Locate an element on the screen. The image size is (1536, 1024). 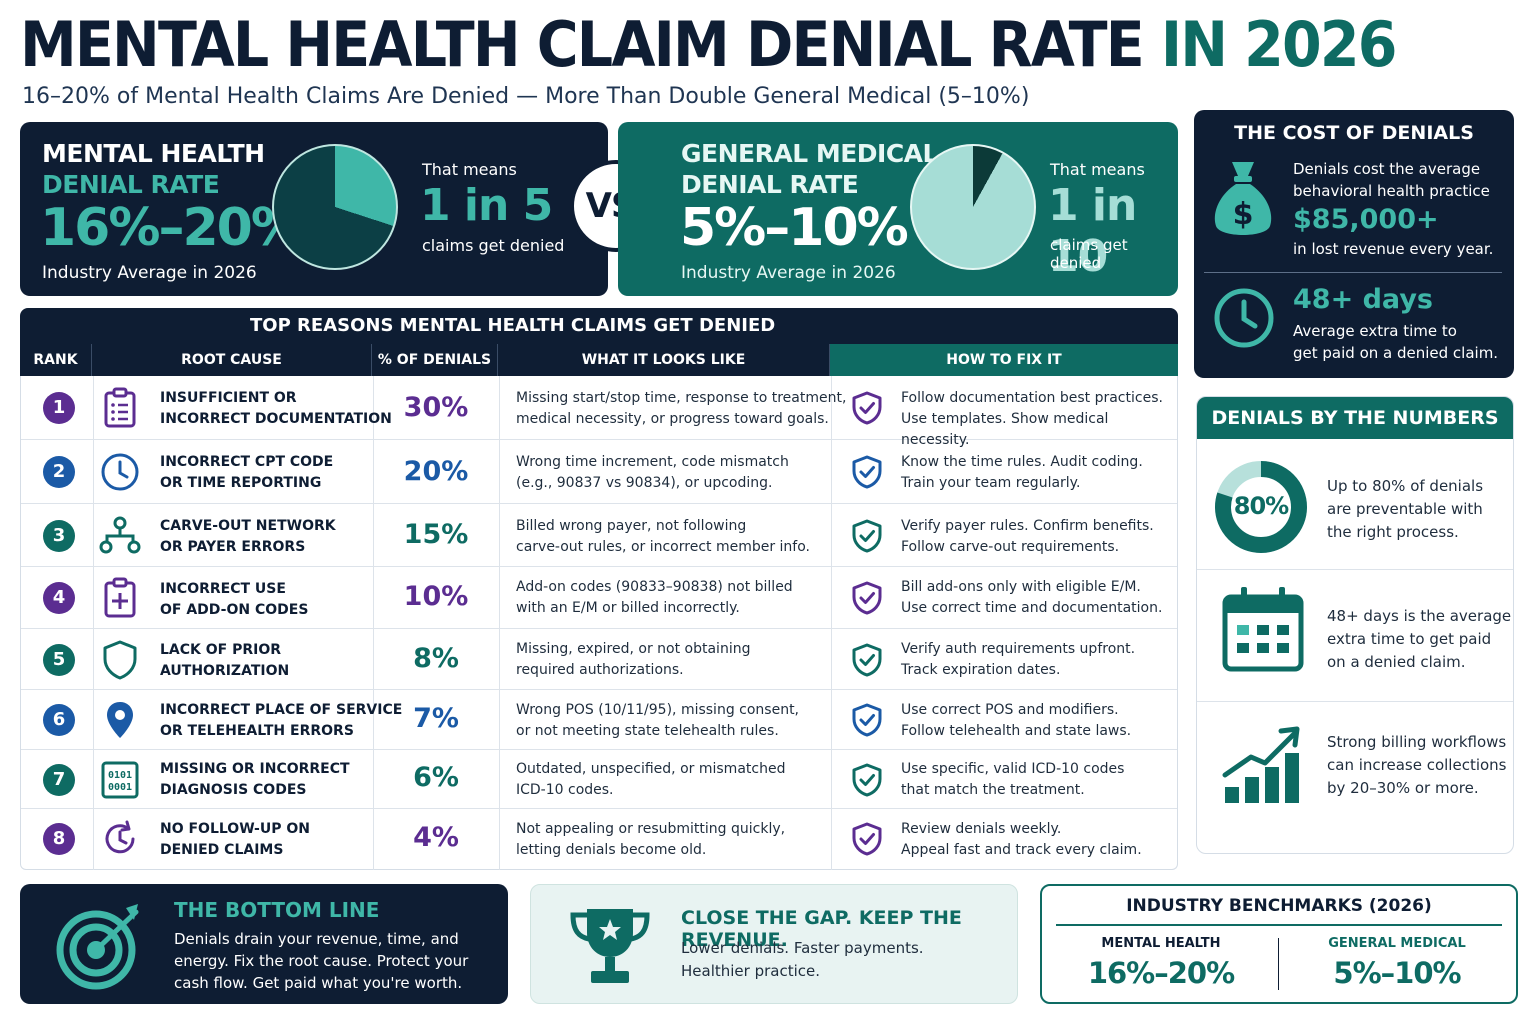
rank-badge: 1 is located at coordinates (59, 408).